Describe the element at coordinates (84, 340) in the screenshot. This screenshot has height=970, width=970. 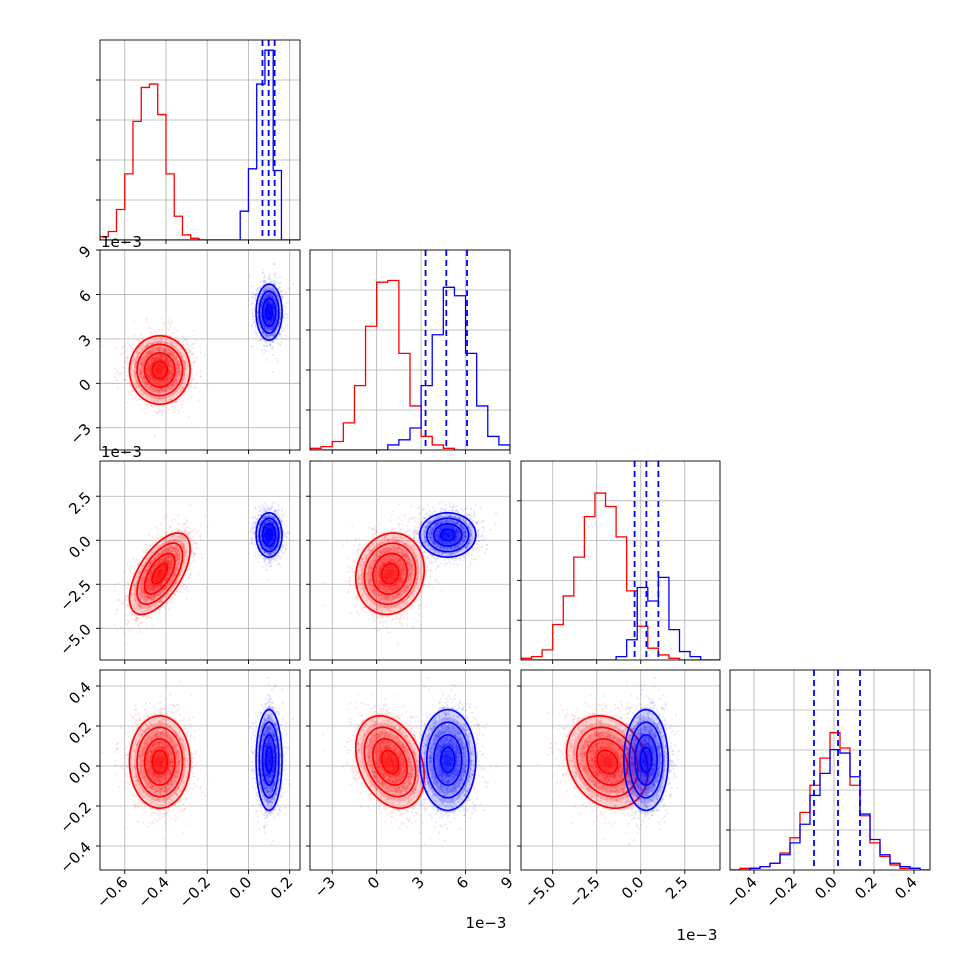
I see `y-tick-label: 3` at that location.